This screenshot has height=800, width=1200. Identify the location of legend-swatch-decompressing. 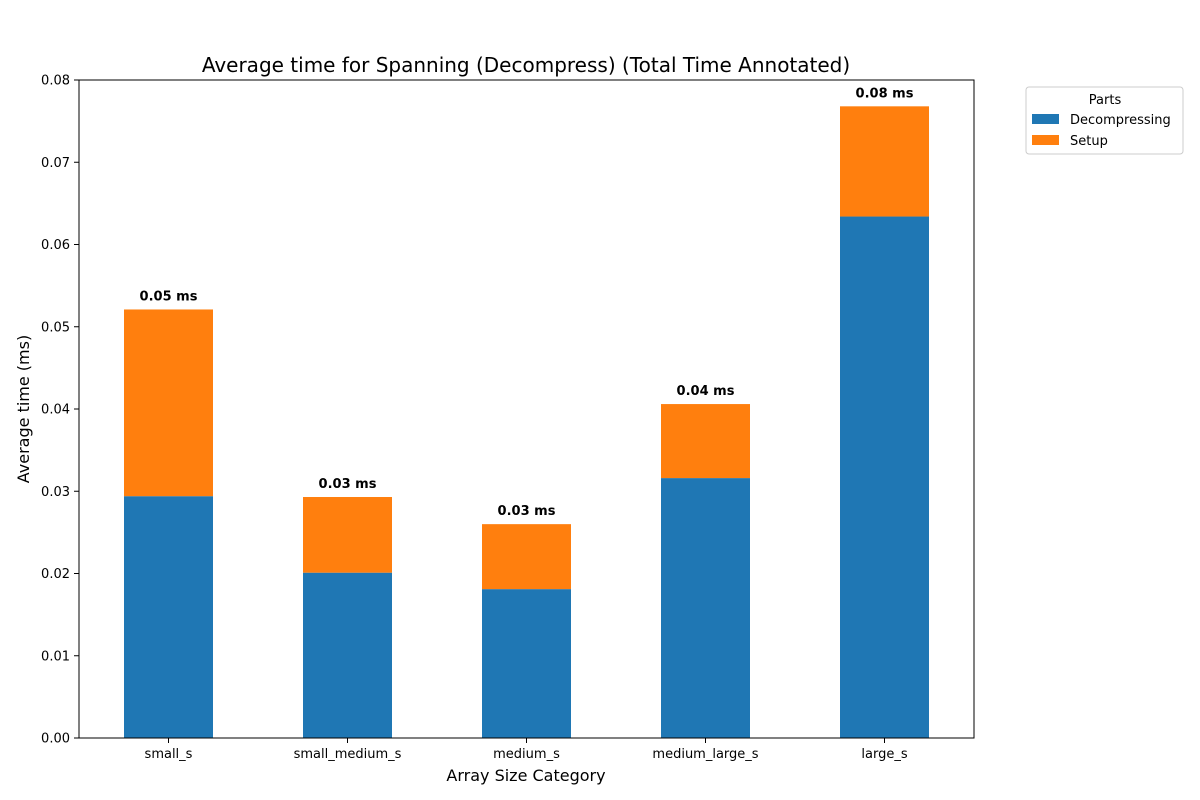
(1045, 119).